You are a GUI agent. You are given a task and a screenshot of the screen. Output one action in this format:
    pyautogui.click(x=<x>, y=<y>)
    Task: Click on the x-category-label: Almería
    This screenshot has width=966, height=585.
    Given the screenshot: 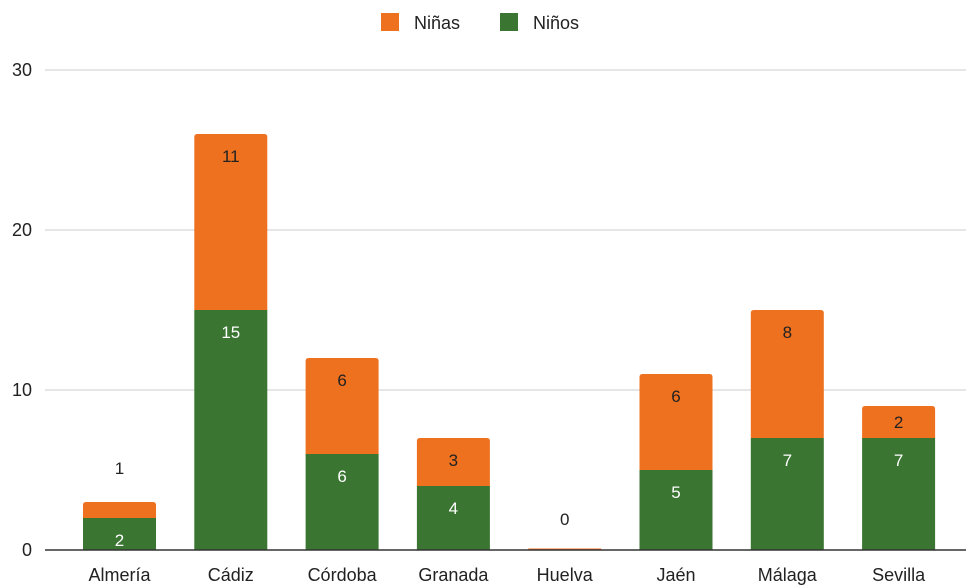 What is the action you would take?
    pyautogui.click(x=119, y=575)
    